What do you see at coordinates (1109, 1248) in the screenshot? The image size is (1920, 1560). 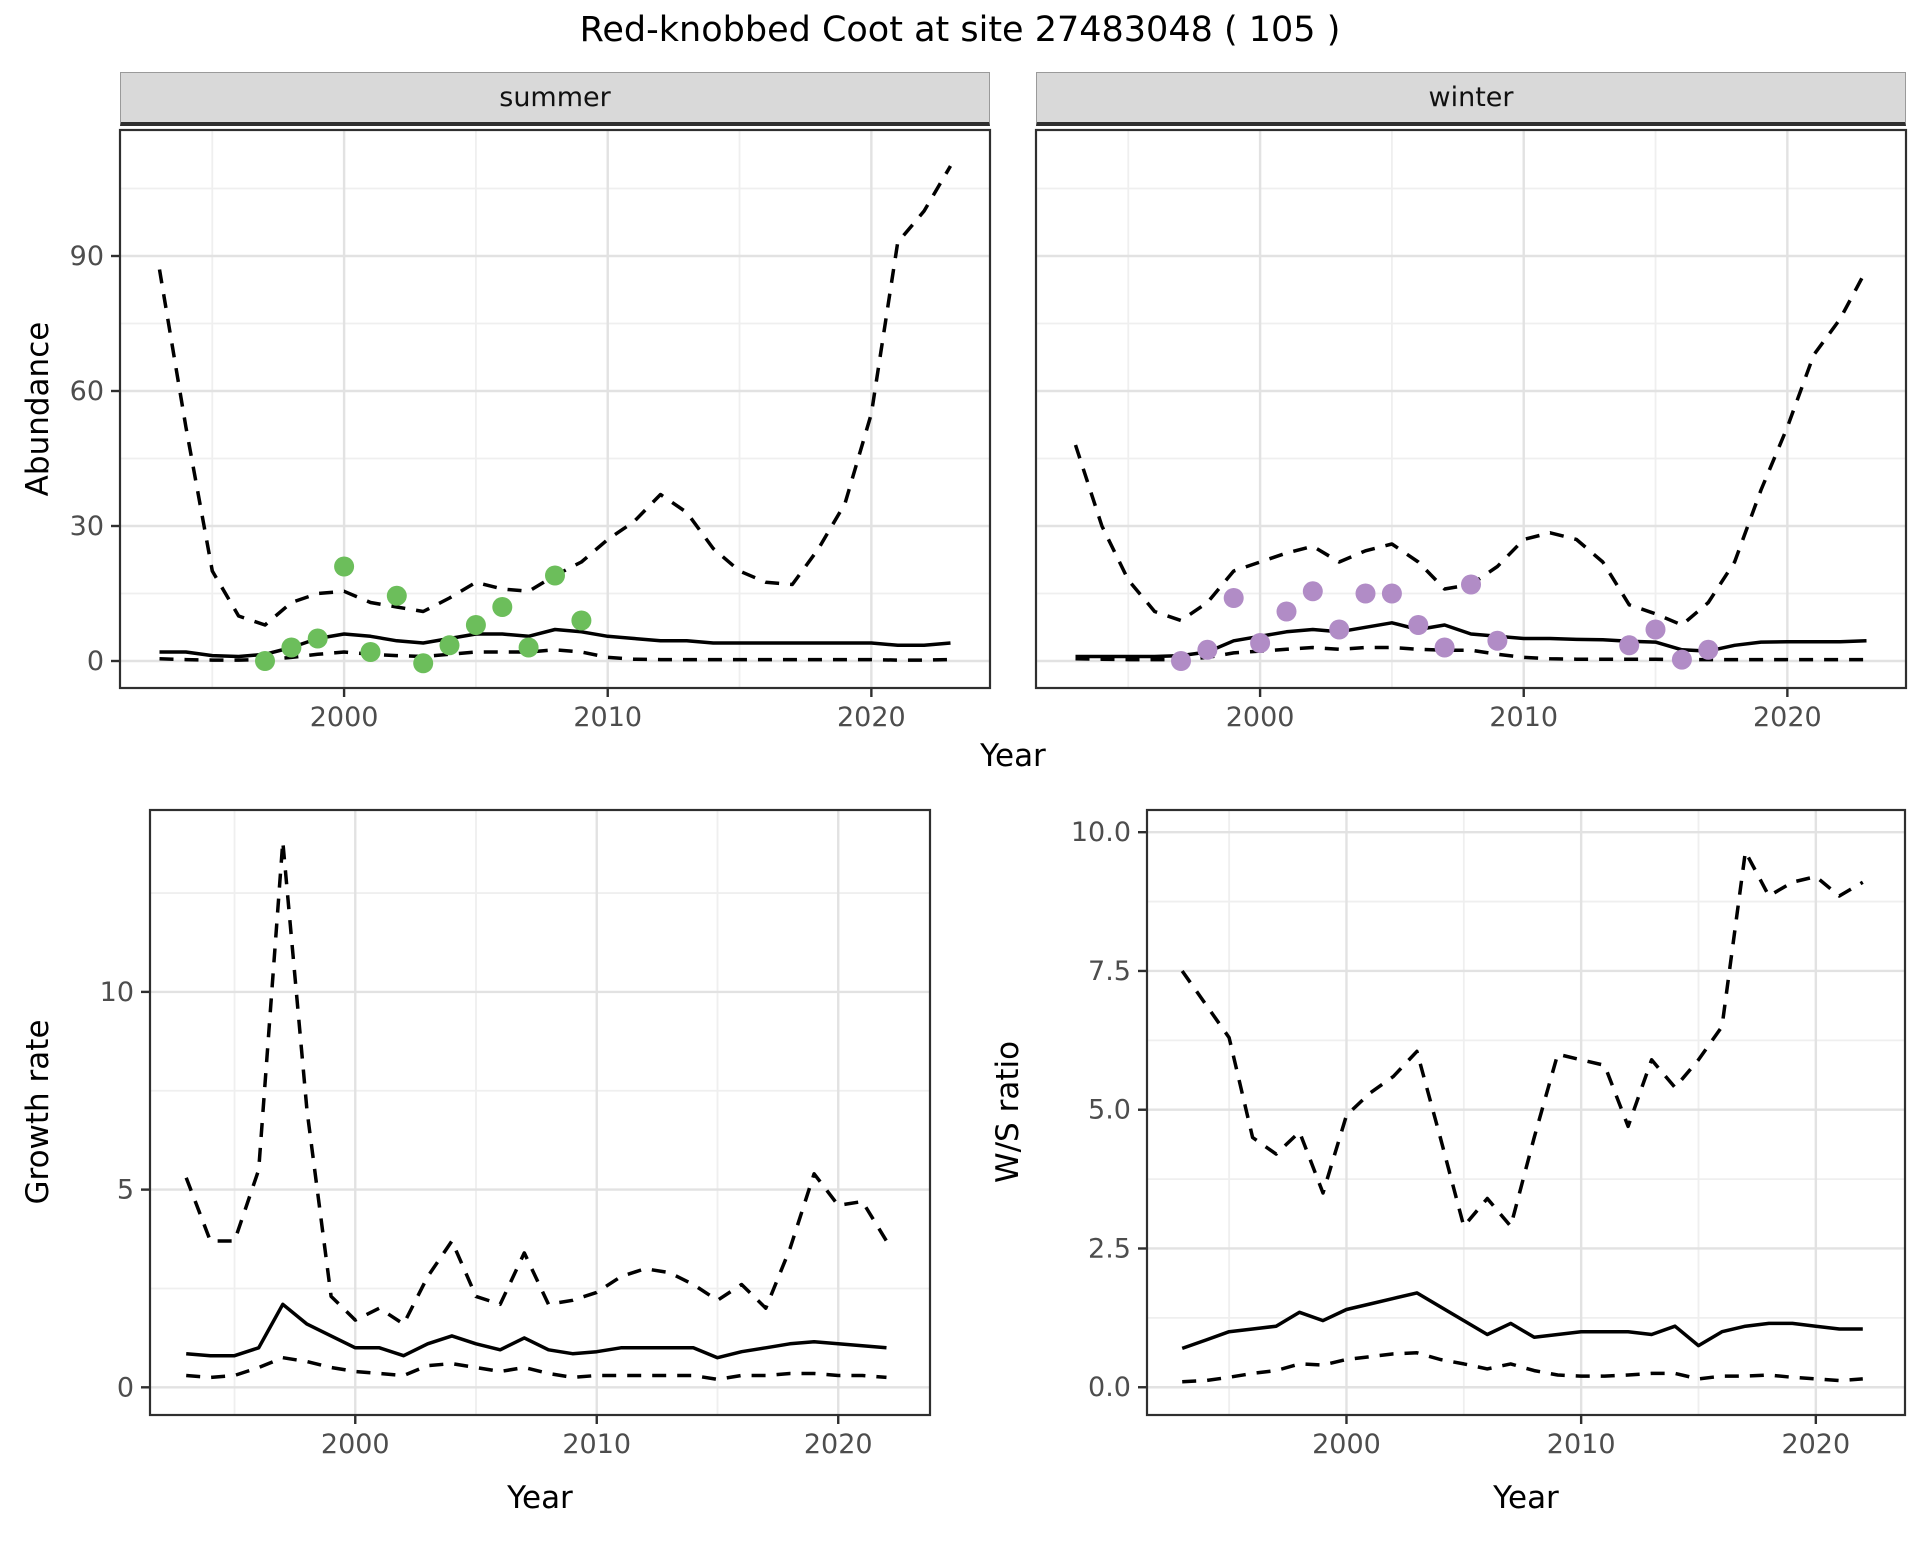 I see `y-tick-label: 2.5` at bounding box center [1109, 1248].